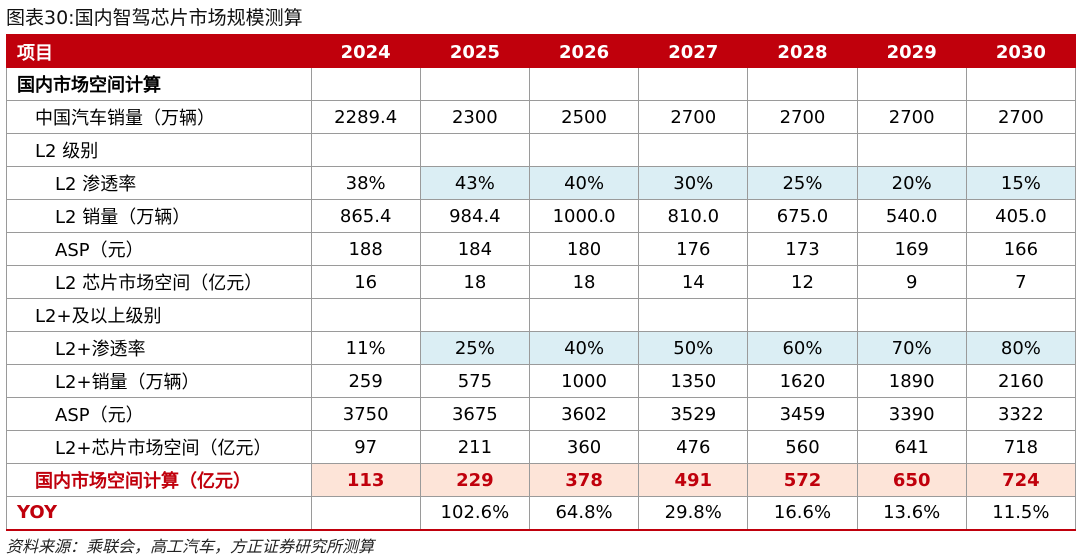  Describe the element at coordinates (1021, 480) in the screenshot. I see `table-cell: 724` at that location.